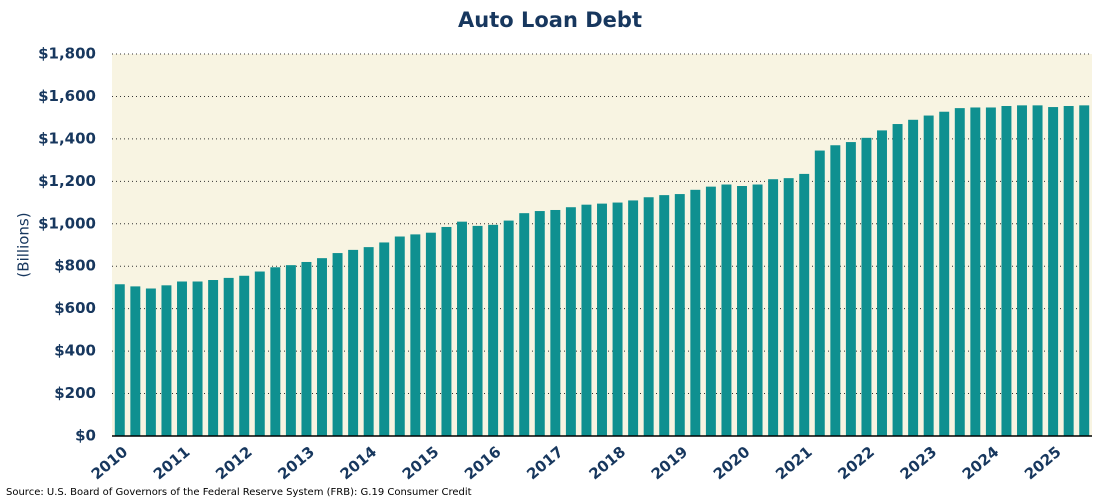 The height and width of the screenshot is (500, 1100). What do you see at coordinates (67, 138) in the screenshot?
I see `y-tick-label: $1,400` at bounding box center [67, 138].